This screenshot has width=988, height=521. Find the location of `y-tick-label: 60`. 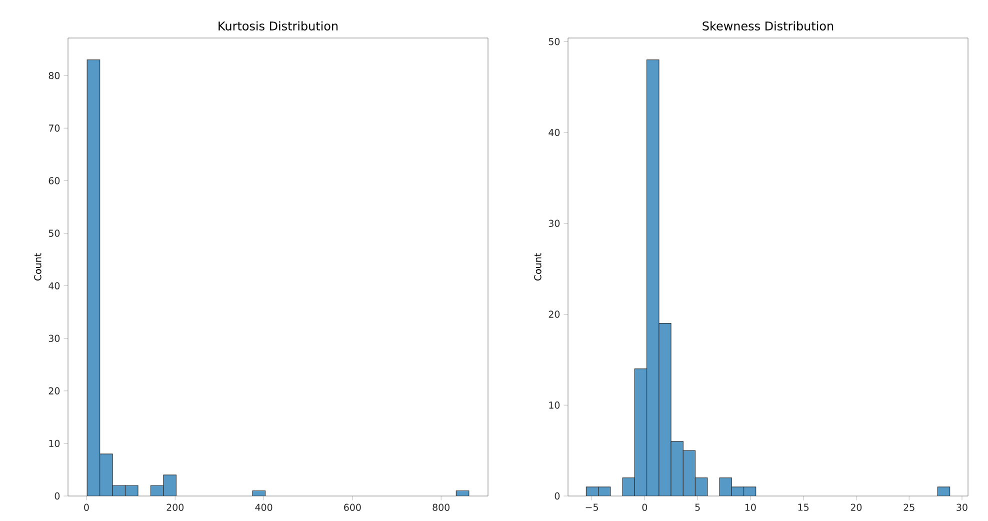

y-tick-label: 60 is located at coordinates (54, 180).